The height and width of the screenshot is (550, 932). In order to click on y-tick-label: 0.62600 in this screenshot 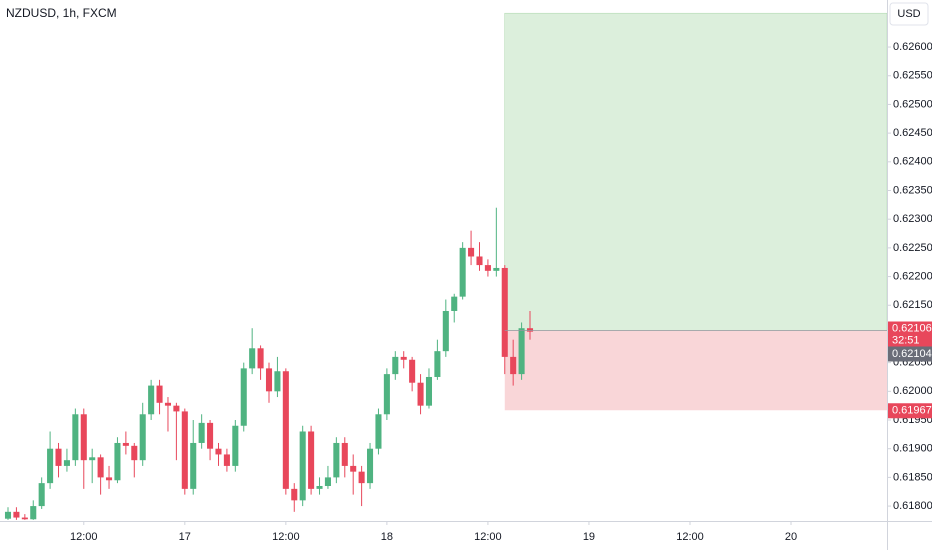, I will do `click(912, 47)`.